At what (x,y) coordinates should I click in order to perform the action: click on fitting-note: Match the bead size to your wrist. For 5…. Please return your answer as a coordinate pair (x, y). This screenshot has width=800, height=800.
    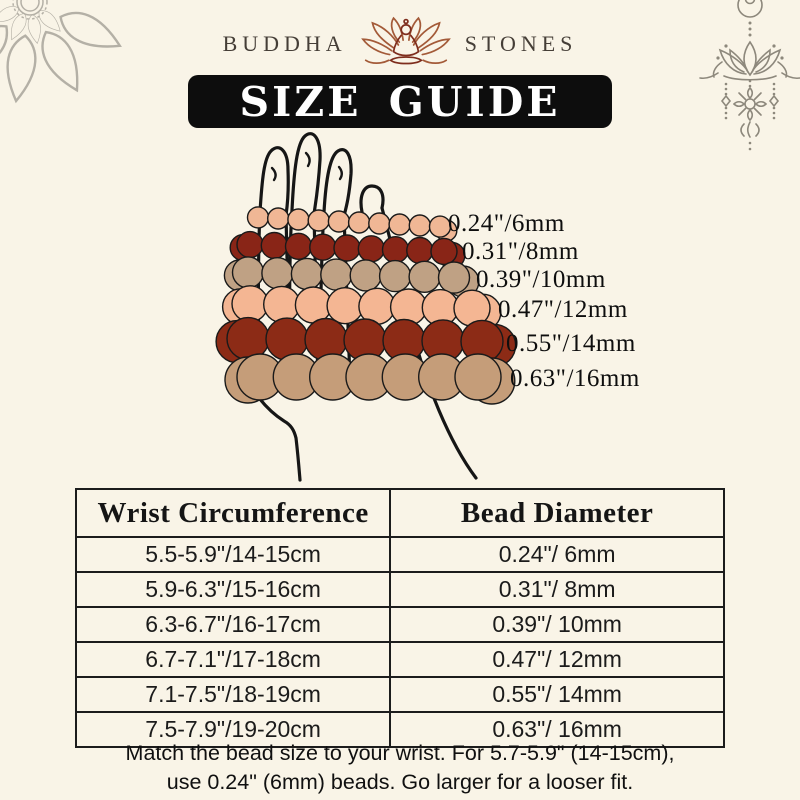
    Looking at the image, I should click on (400, 767).